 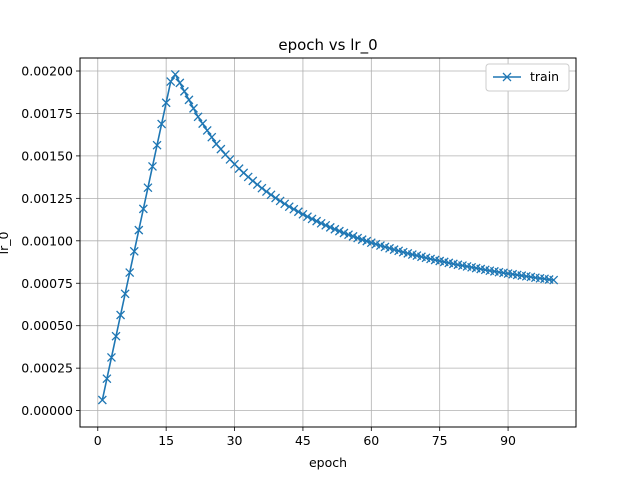 I want to click on y-tick-label: 0.00200, so click(x=47, y=71).